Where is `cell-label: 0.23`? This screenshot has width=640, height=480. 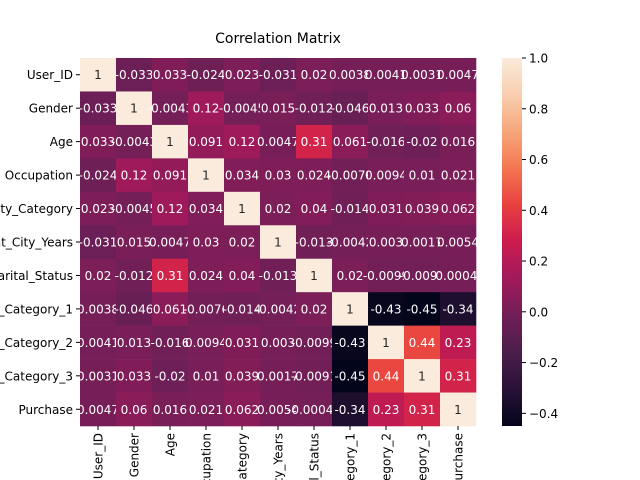
cell-label: 0.23 is located at coordinates (458, 343).